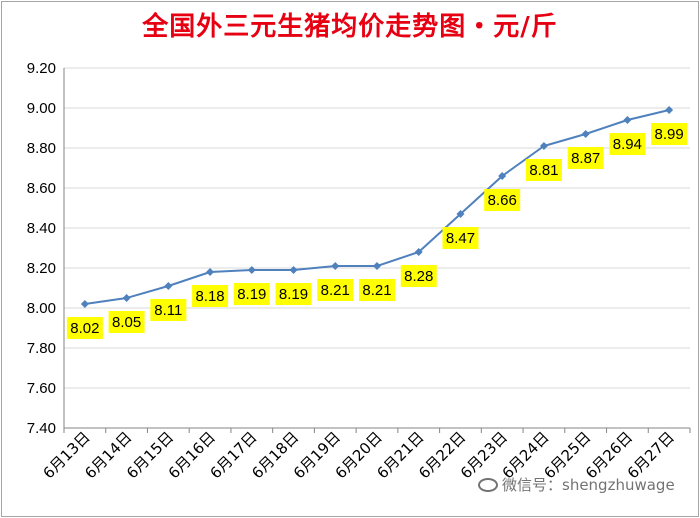 The image size is (700, 518). I want to click on y-tick-label: 9.00, so click(41, 108).